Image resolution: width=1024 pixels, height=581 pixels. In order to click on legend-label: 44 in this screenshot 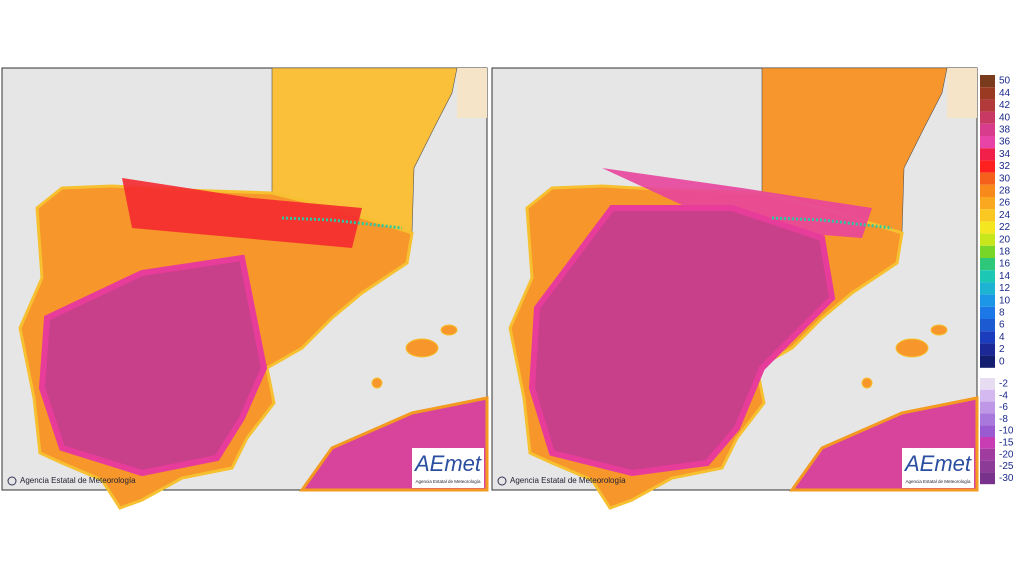, I will do `click(1005, 93)`.